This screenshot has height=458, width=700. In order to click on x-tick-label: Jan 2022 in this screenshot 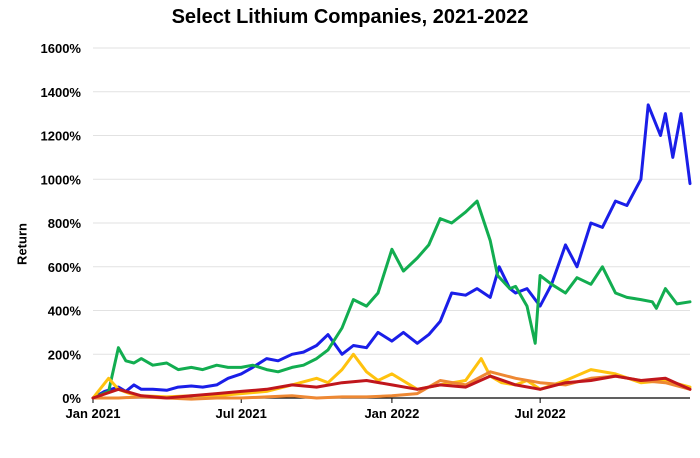, I will do `click(391, 413)`.